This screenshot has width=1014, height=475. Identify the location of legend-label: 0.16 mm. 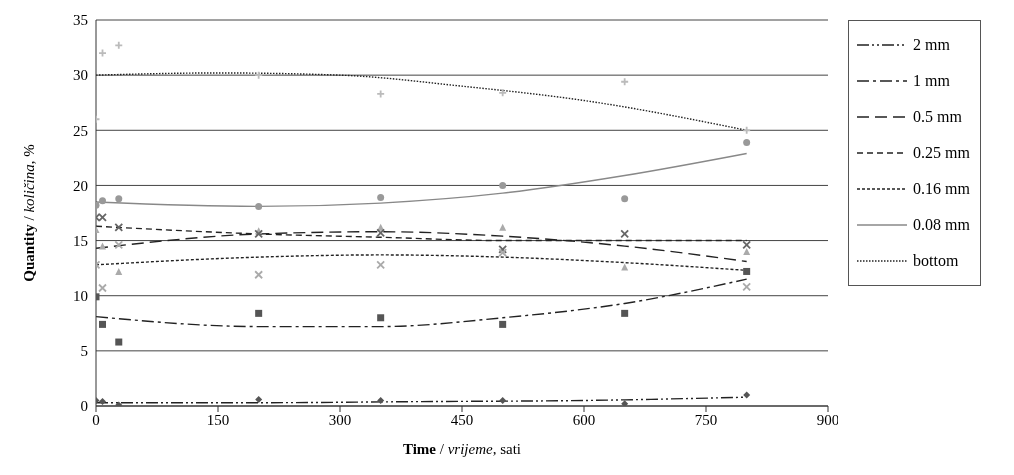
(941, 189).